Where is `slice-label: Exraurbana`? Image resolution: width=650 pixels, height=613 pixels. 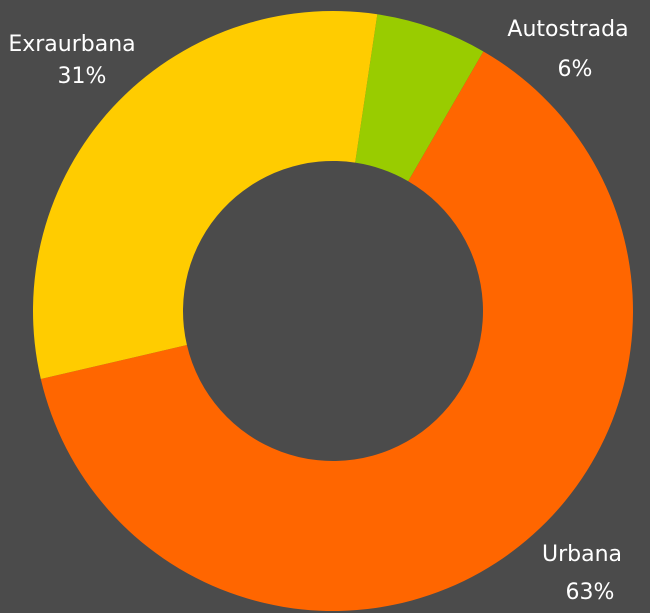
slice-label: Exraurbana is located at coordinates (71, 44).